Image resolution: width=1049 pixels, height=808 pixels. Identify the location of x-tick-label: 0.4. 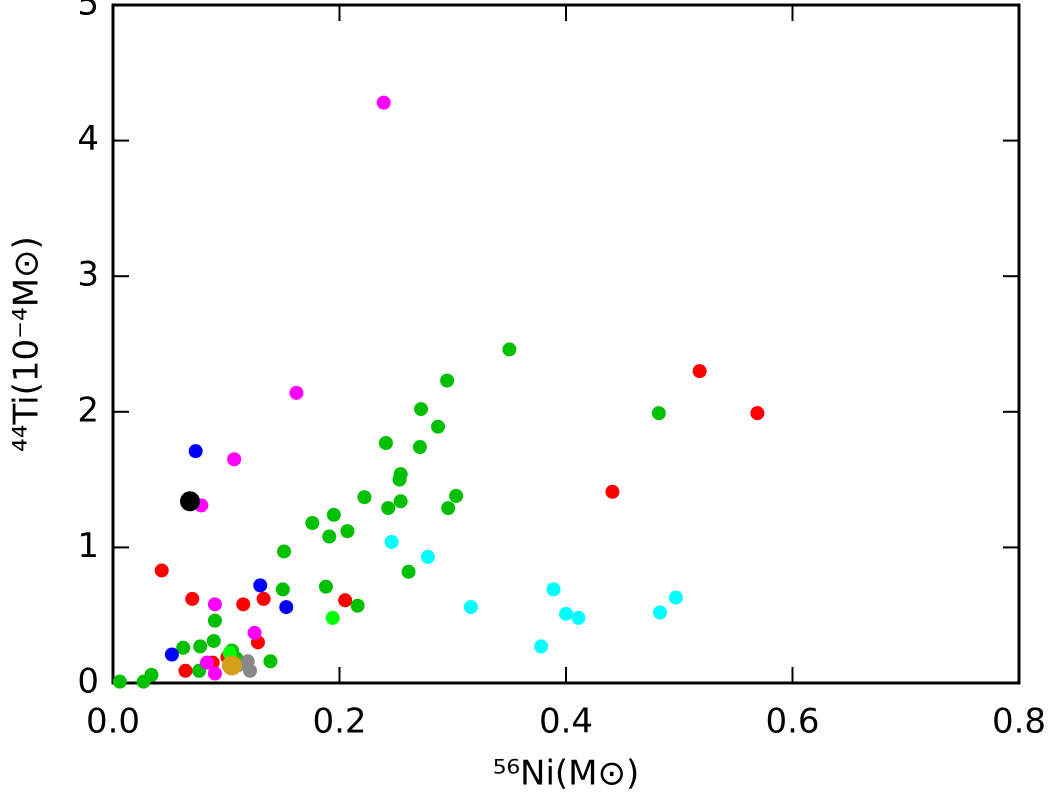
(566, 722).